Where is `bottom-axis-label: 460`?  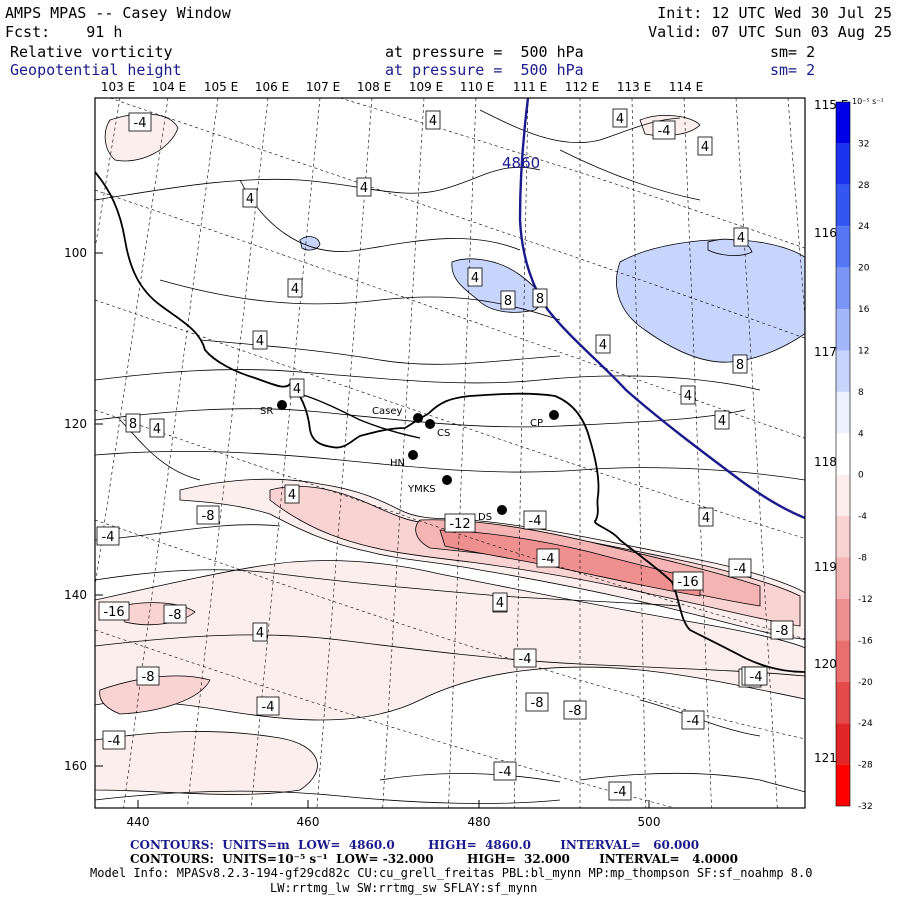 bottom-axis-label: 460 is located at coordinates (308, 822).